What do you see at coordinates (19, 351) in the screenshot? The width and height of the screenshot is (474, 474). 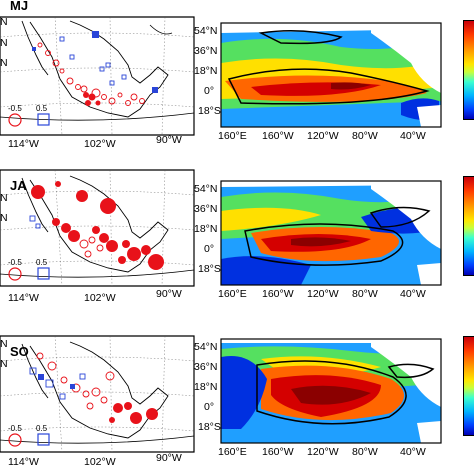 I see `panel-tag: SO` at bounding box center [19, 351].